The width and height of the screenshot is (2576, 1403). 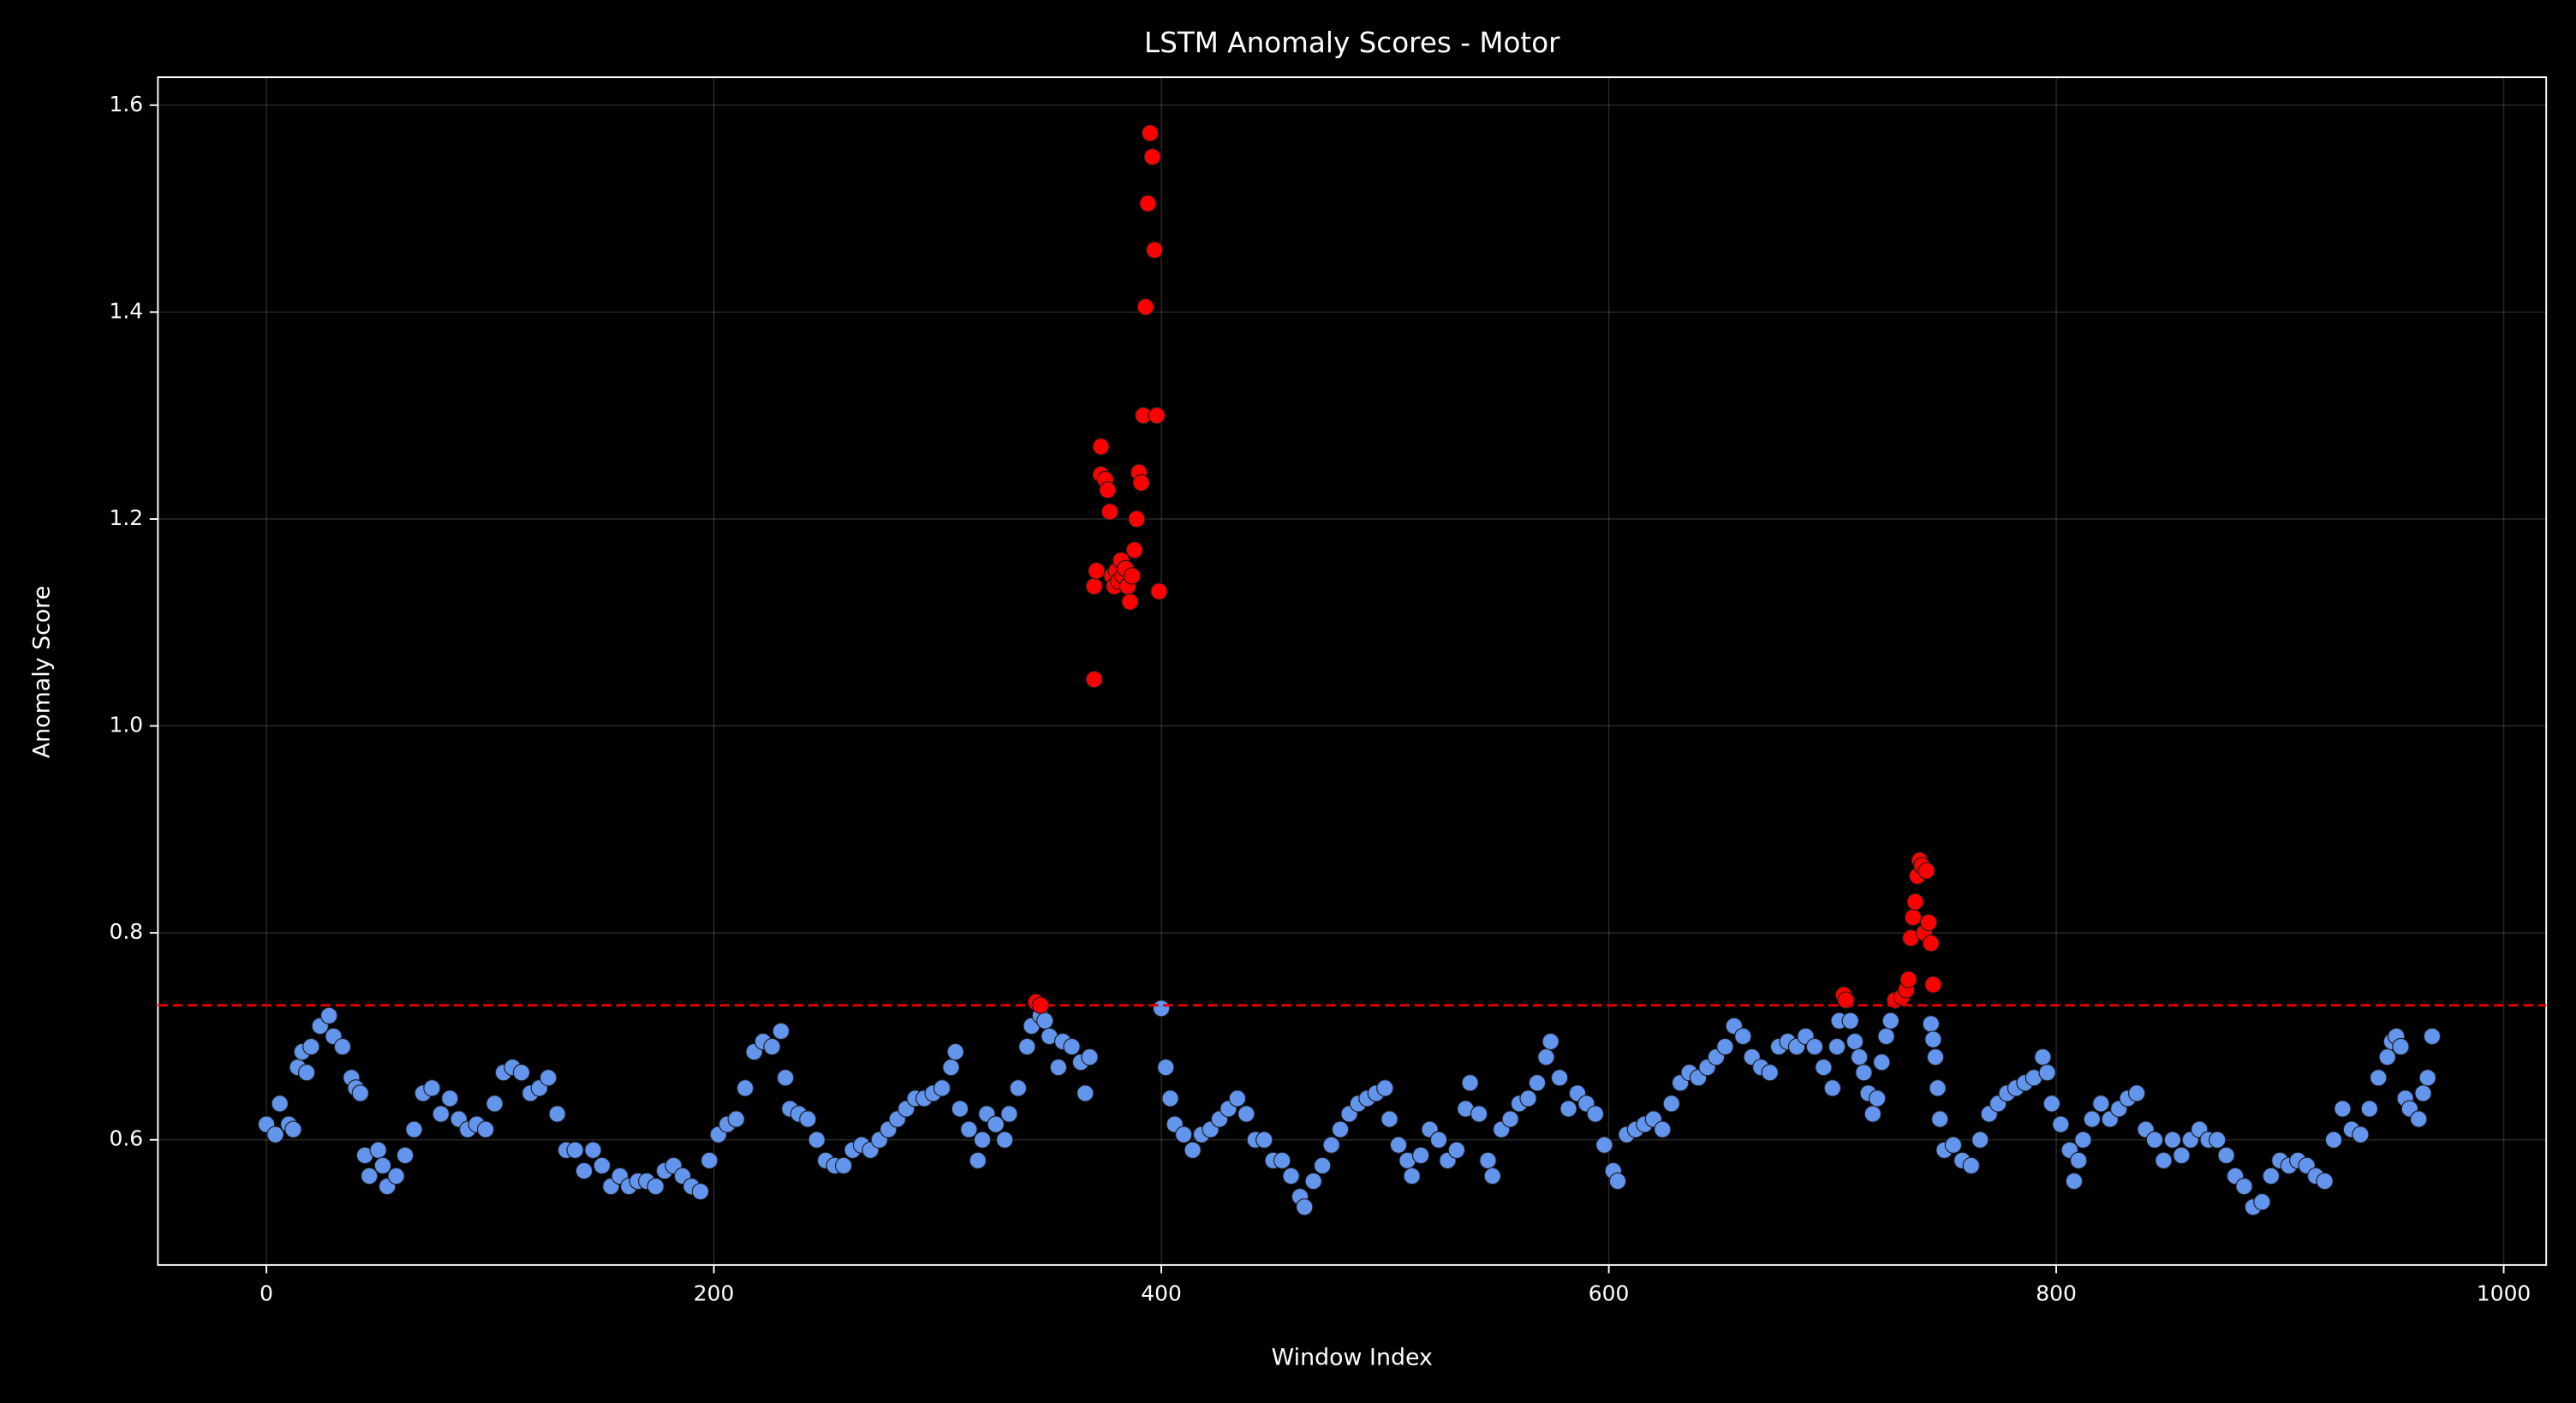 What do you see at coordinates (126, 1138) in the screenshot?
I see `y-tick-label: 0.6` at bounding box center [126, 1138].